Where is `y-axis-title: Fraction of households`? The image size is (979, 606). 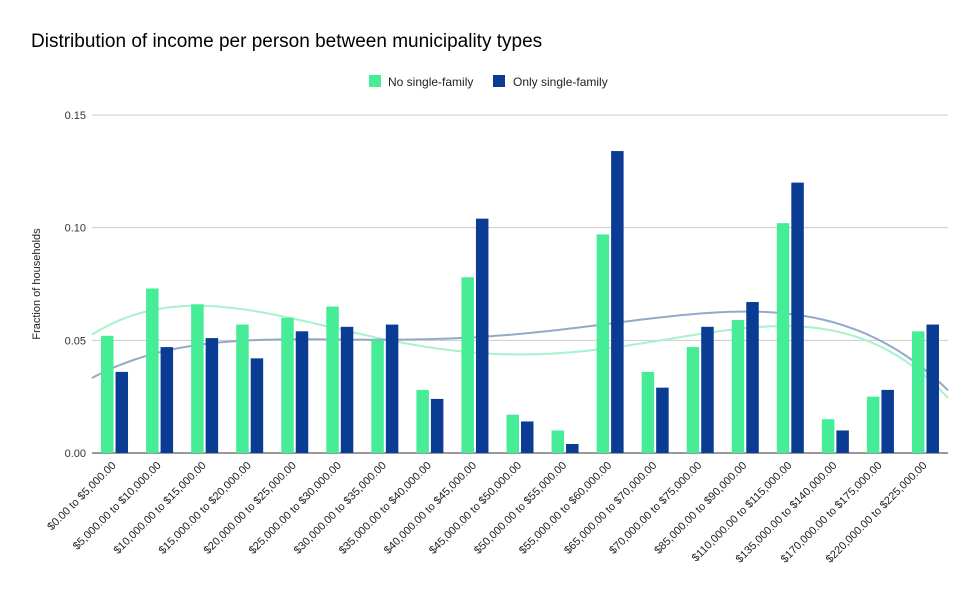
y-axis-title: Fraction of households is located at coordinates (37, 284).